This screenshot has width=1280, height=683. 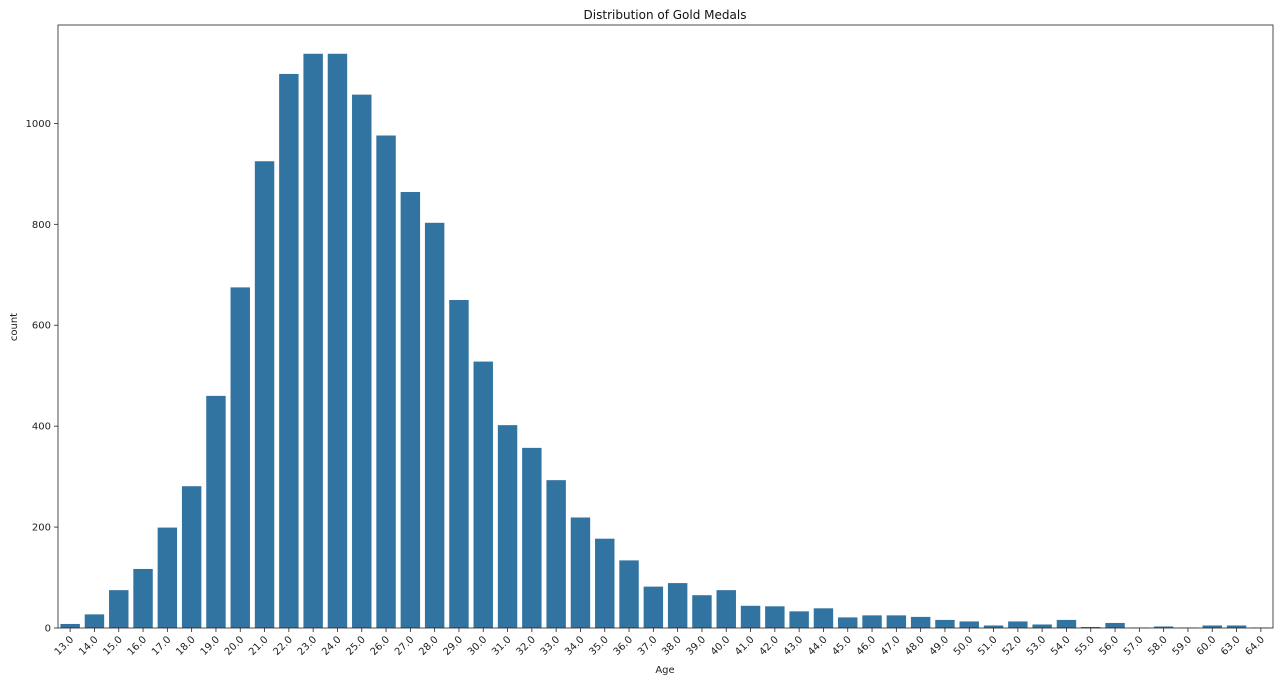 I want to click on bar-30.0, so click(x=483, y=494).